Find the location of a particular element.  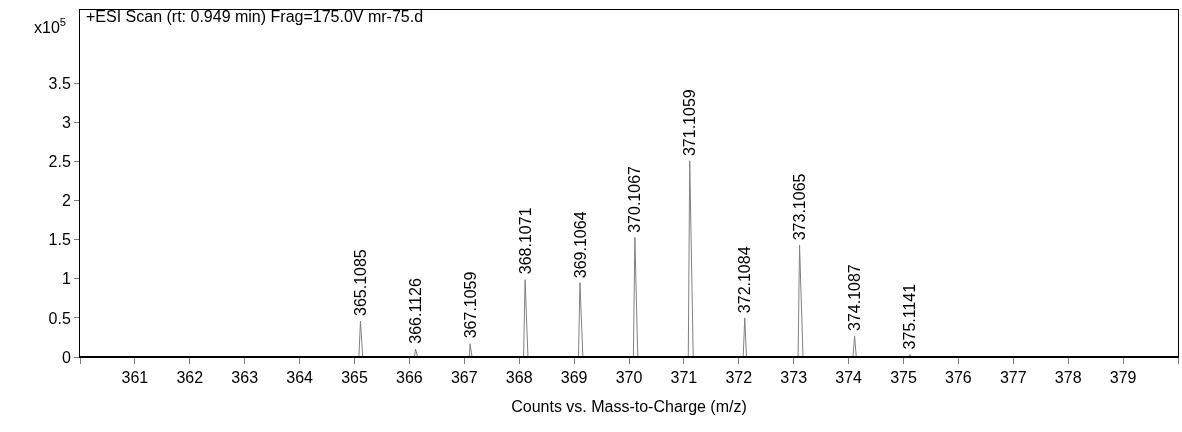

x-tick-label: 362 is located at coordinates (190, 378).